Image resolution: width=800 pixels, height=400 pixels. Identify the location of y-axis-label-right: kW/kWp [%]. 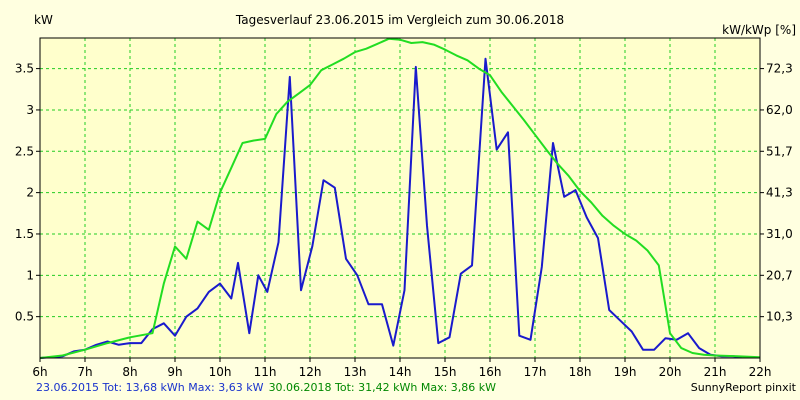
(759, 30).